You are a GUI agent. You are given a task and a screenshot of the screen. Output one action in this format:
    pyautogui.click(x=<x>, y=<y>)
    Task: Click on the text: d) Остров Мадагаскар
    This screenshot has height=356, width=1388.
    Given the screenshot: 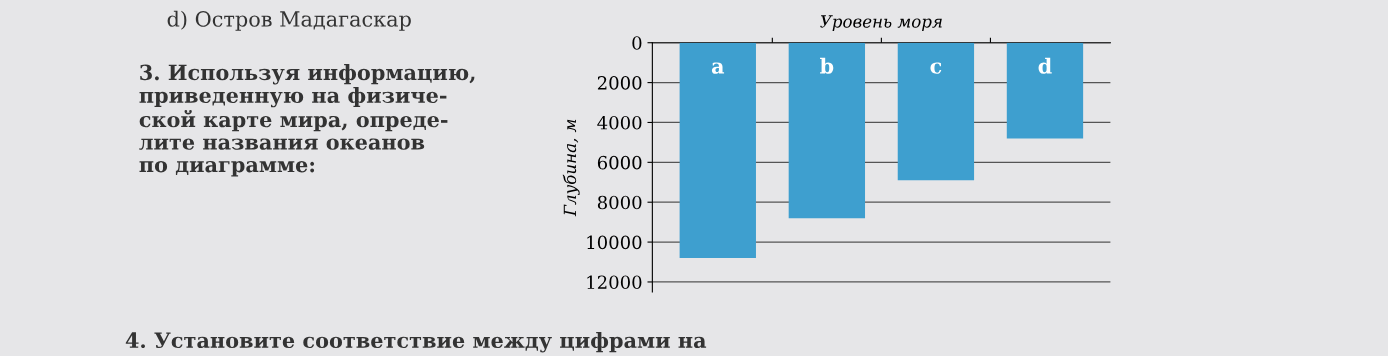 What is the action you would take?
    pyautogui.click(x=289, y=20)
    